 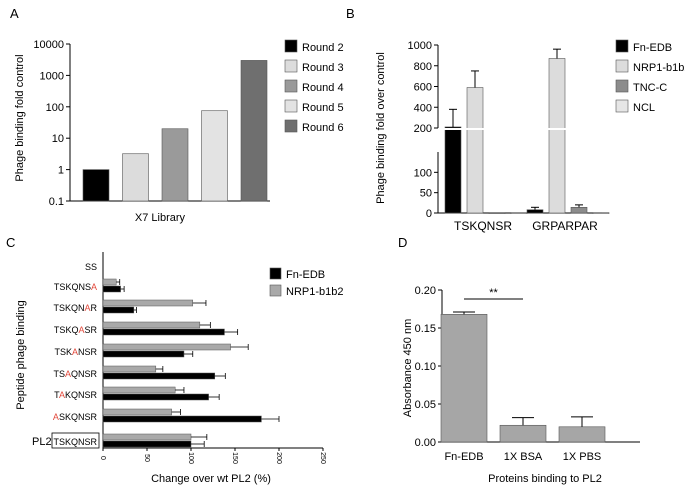 I want to click on panel-a-ytick-label: 10, so click(x=58, y=139).